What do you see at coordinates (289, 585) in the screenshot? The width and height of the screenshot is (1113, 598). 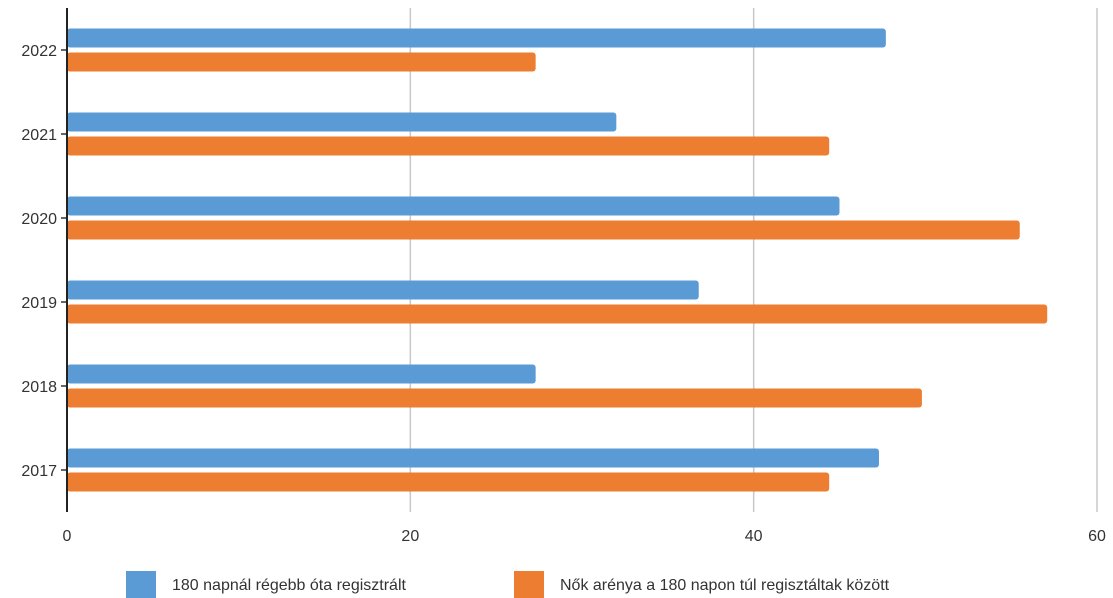 I see `legend-label-series-1: 180 napnál régebb óta regisztrált` at bounding box center [289, 585].